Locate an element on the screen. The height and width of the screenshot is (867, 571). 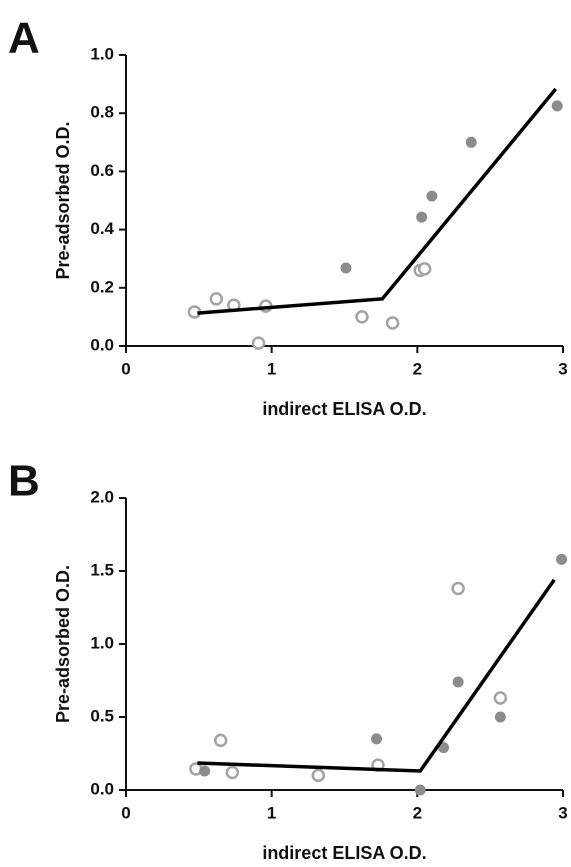
y-tick-label: 2.0 is located at coordinates (102, 496).